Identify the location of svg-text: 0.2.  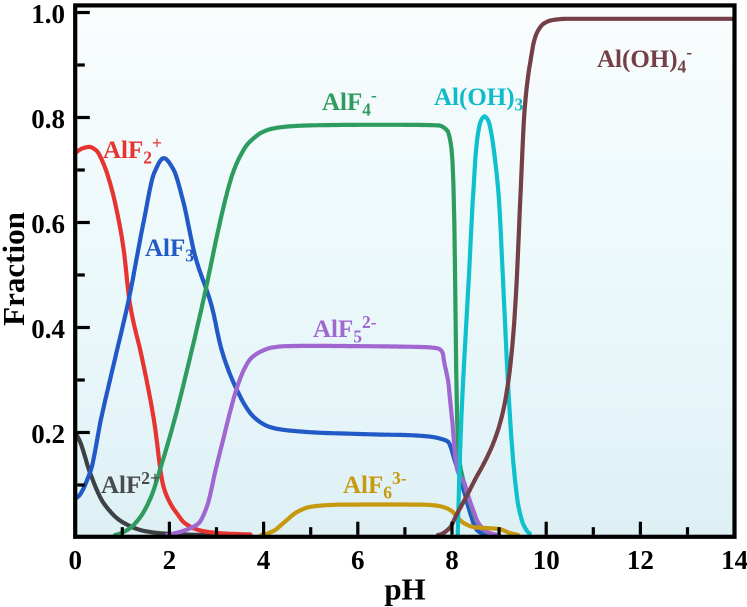
(48, 434).